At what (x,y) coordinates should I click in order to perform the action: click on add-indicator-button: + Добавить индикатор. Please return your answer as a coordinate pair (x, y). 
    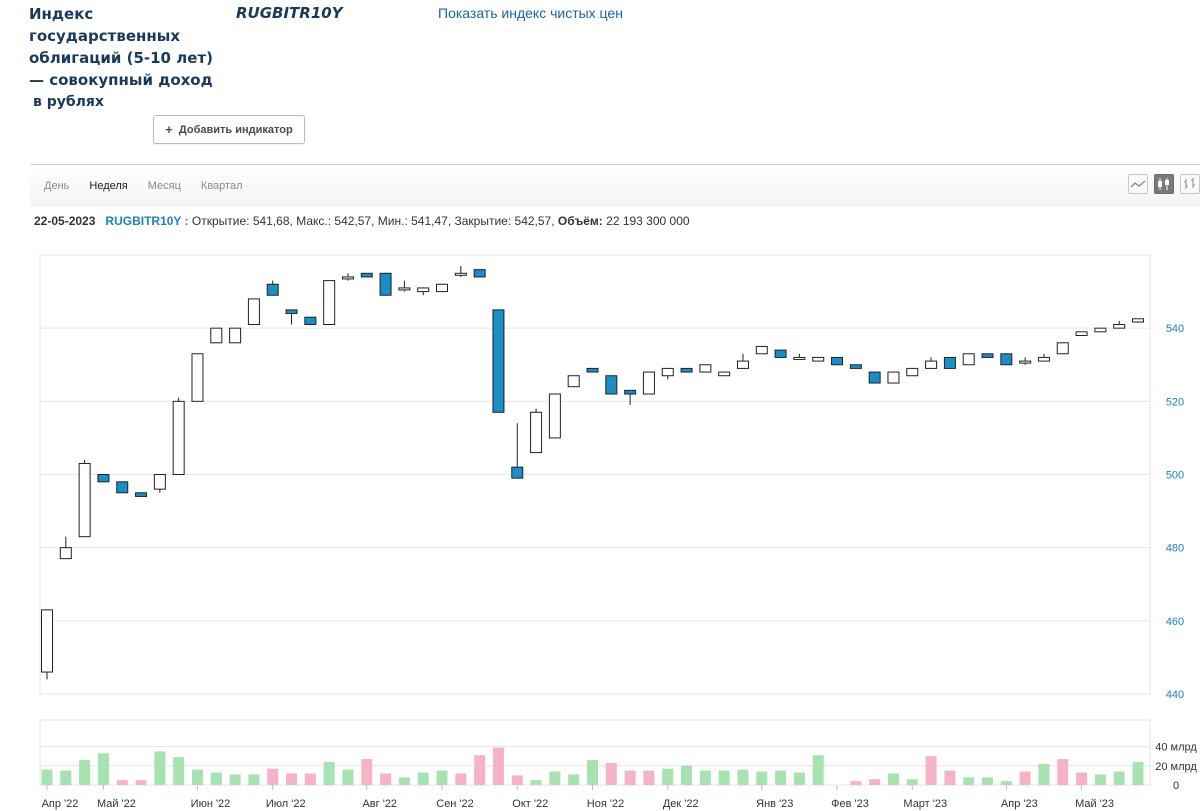
    Looking at the image, I should click on (229, 129).